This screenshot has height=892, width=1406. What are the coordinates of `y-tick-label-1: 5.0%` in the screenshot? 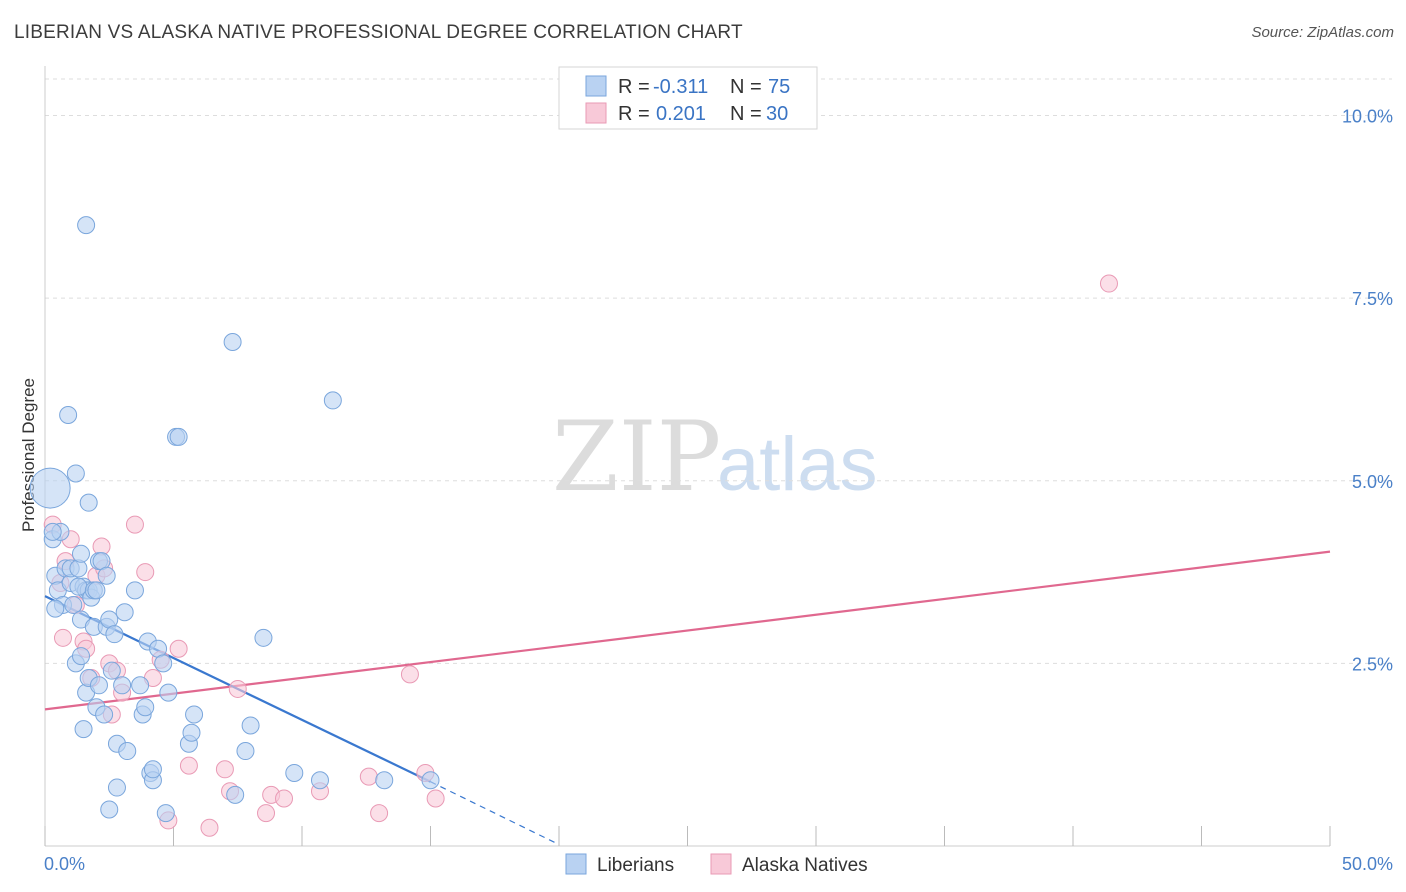 It's located at (1372, 482).